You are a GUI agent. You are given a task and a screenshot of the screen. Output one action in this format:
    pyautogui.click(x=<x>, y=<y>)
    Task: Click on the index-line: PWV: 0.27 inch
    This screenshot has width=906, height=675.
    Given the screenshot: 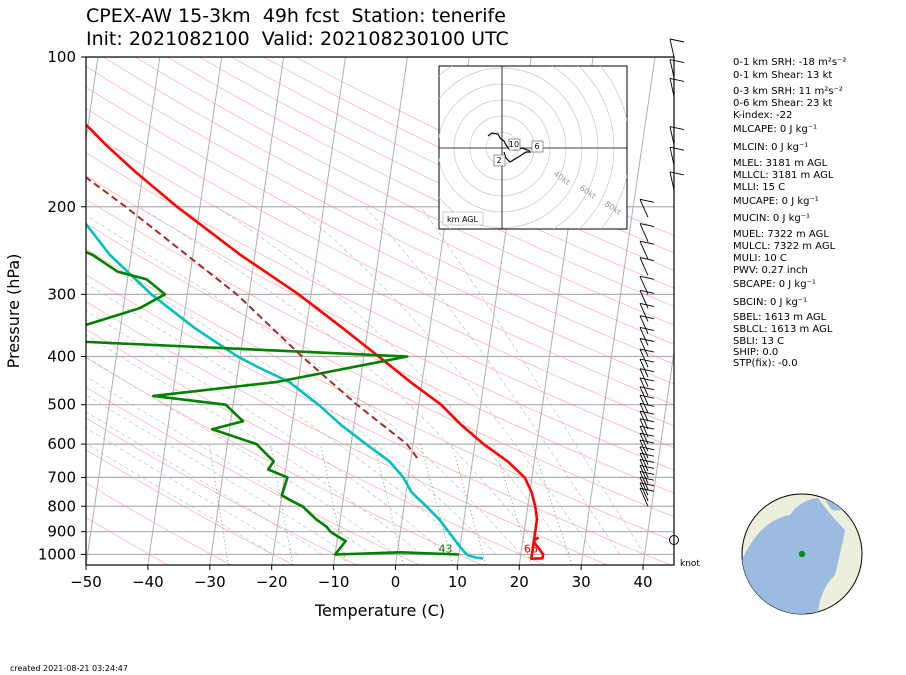 What is the action you would take?
    pyautogui.click(x=770, y=270)
    